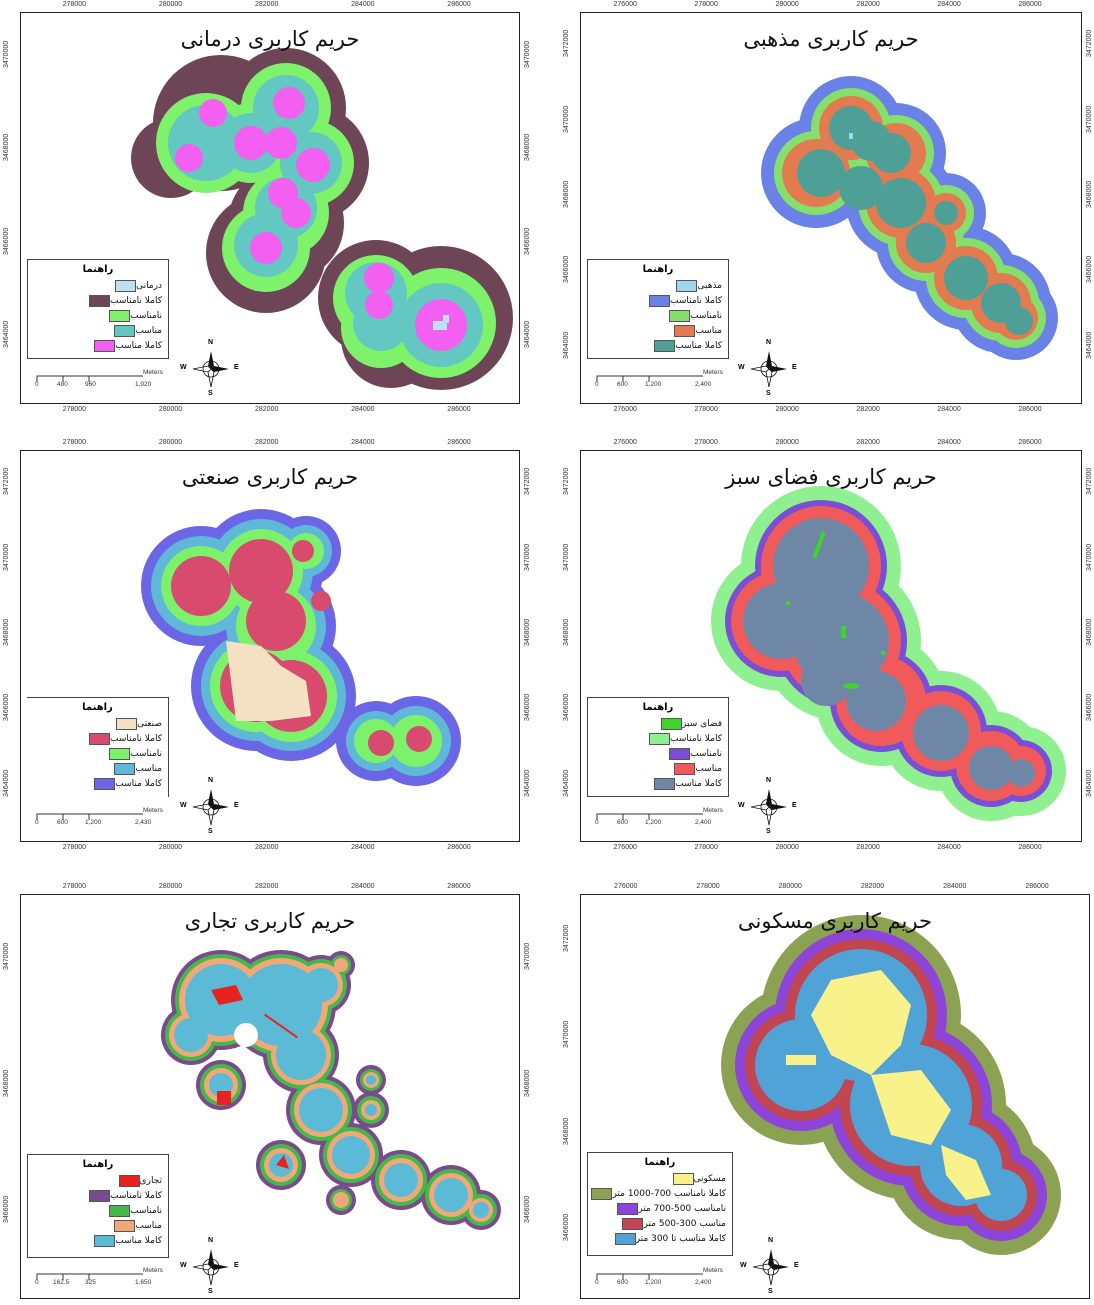 The width and height of the screenshot is (1094, 1305). What do you see at coordinates (527, 241) in the screenshot?
I see `coordinate-label: 3466000` at bounding box center [527, 241].